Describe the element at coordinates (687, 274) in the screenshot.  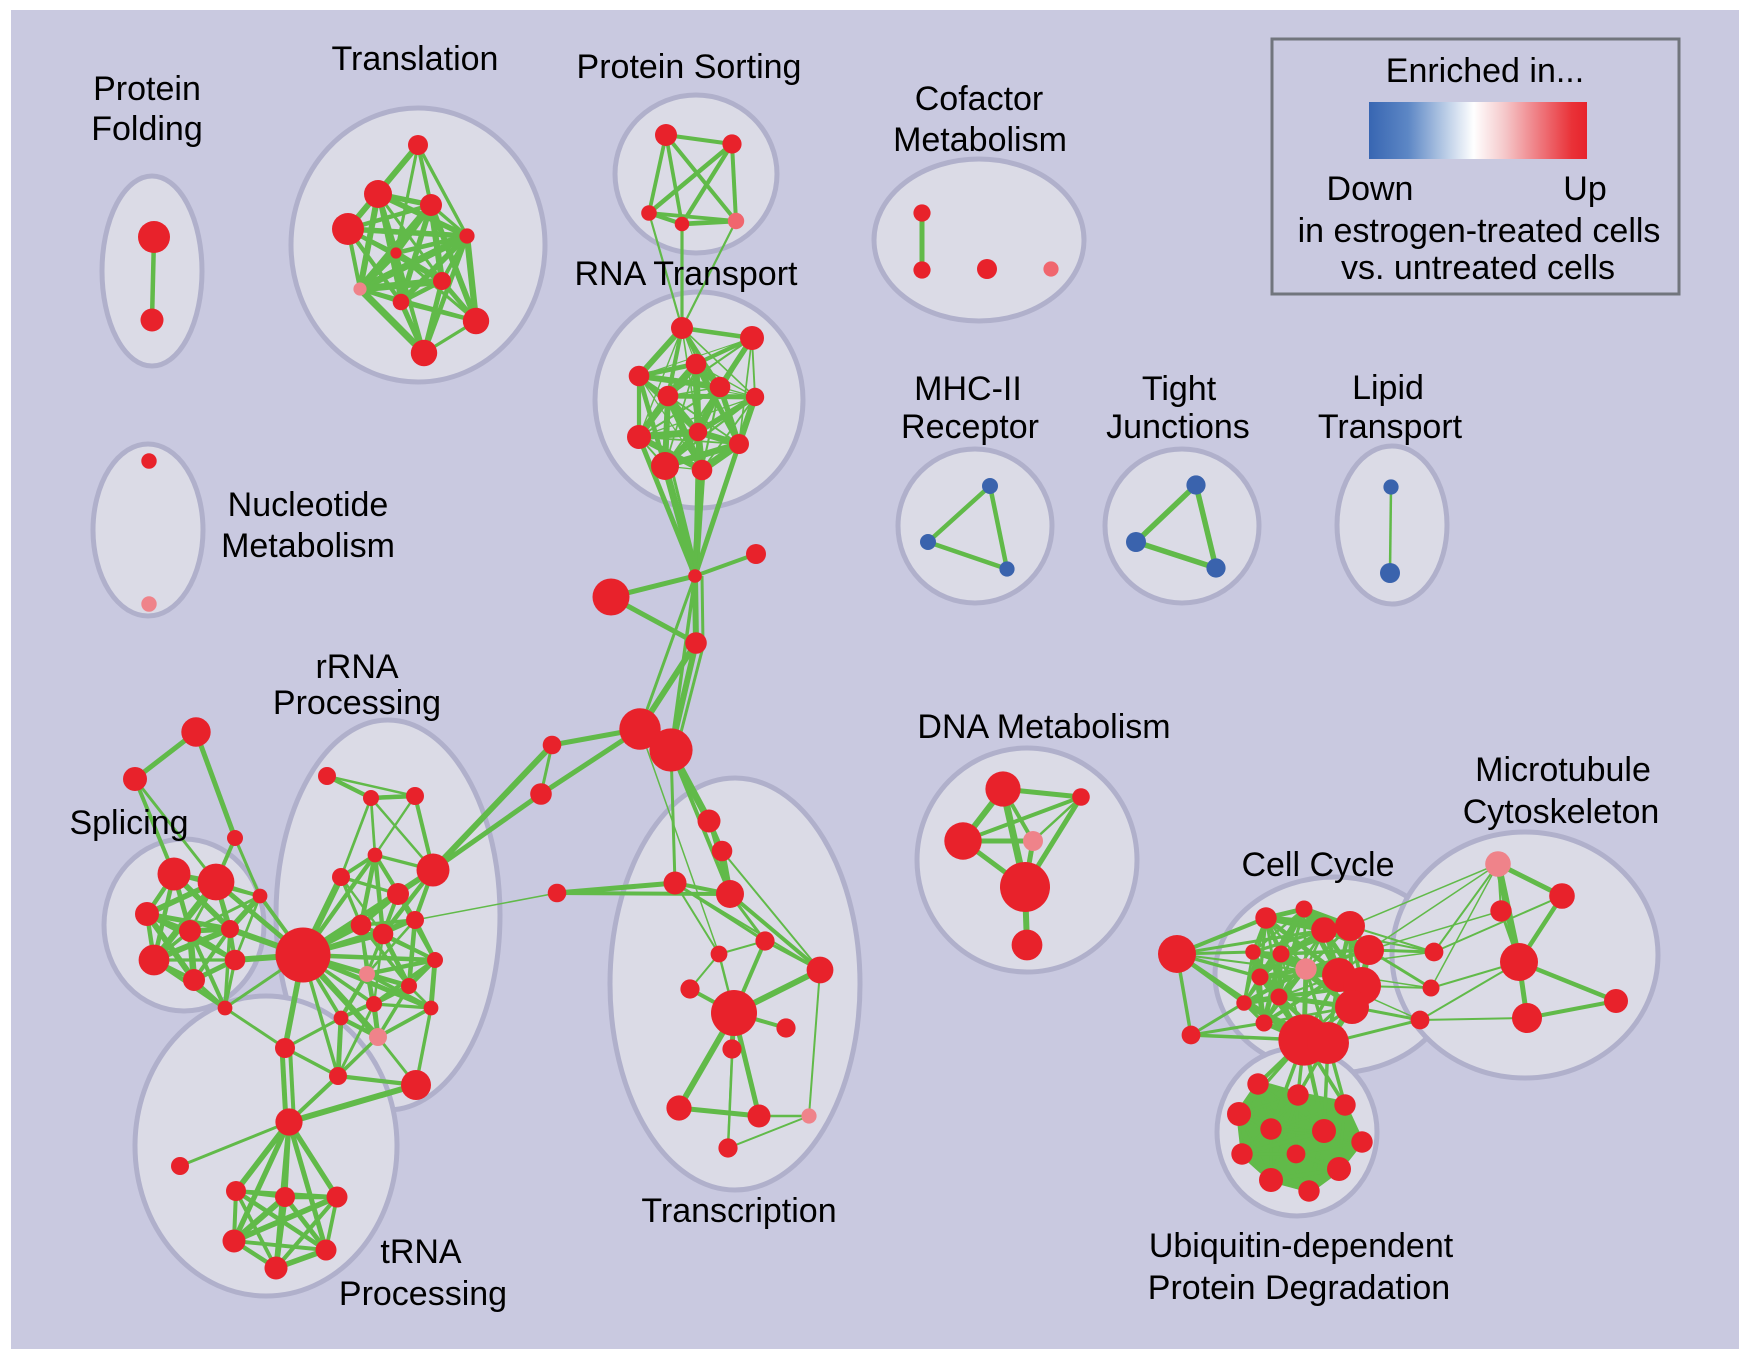
I see `svg-text: RNA Transport` at that location.